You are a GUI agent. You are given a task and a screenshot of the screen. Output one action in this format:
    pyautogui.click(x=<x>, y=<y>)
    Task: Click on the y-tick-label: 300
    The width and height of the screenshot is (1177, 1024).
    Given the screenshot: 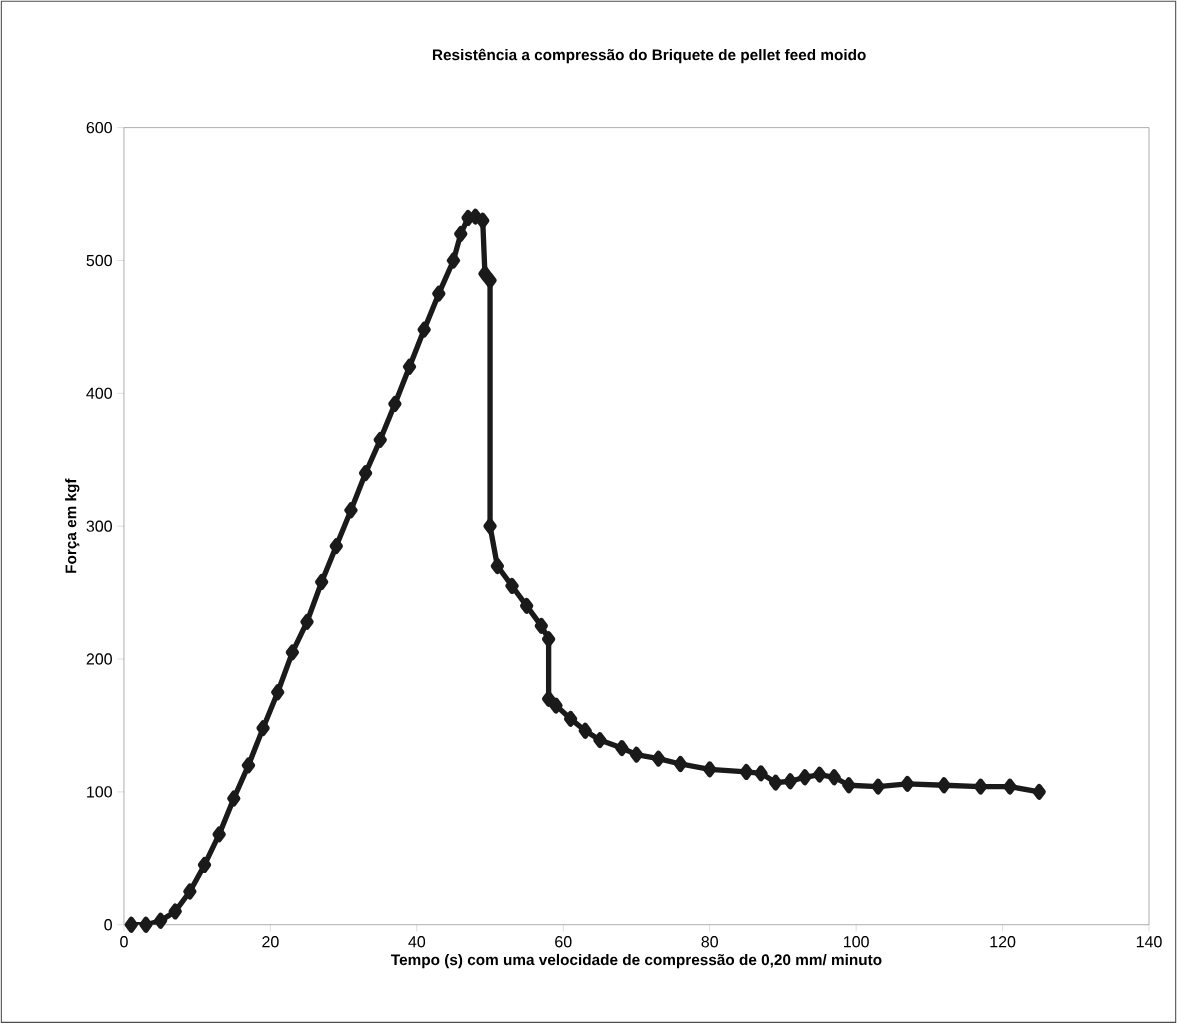 What is the action you would take?
    pyautogui.click(x=99, y=526)
    